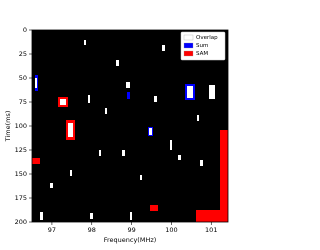  Describe the element at coordinates (211, 230) in the screenshot. I see `x-tick-label: 101` at that location.